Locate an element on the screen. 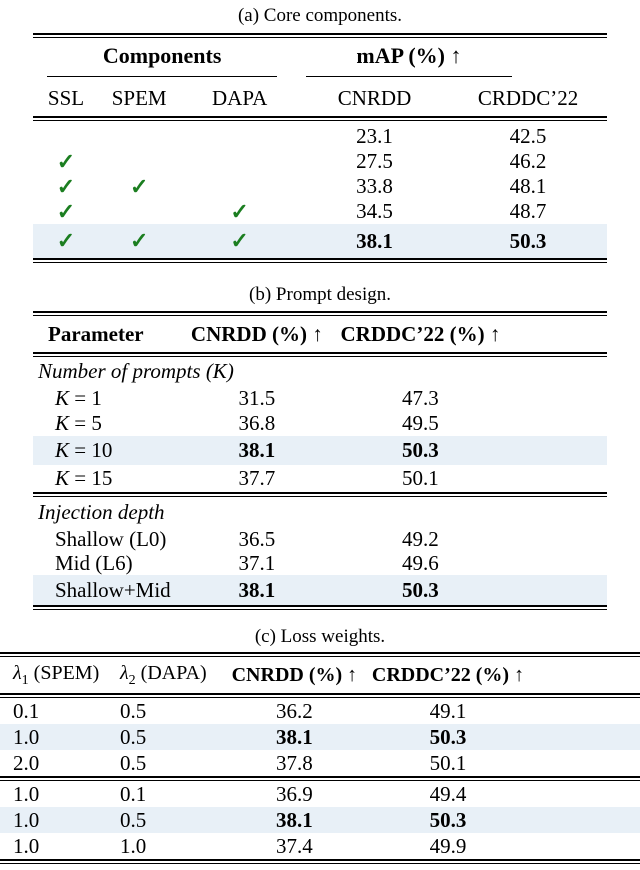 Image resolution: width=640 pixels, height=870 pixels. parameter-value: = 15 is located at coordinates (91, 478).